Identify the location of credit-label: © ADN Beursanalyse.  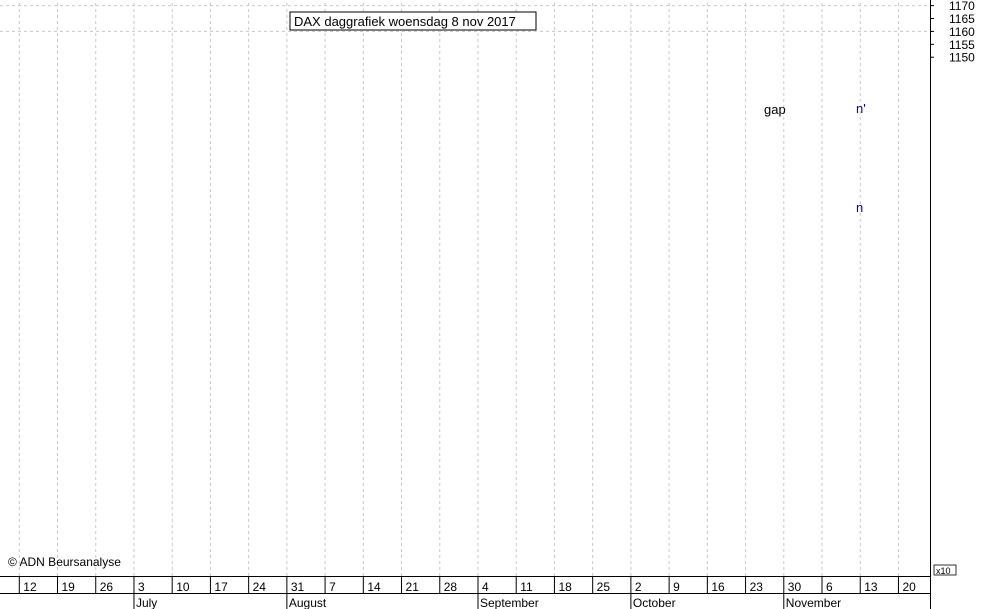
(64, 562).